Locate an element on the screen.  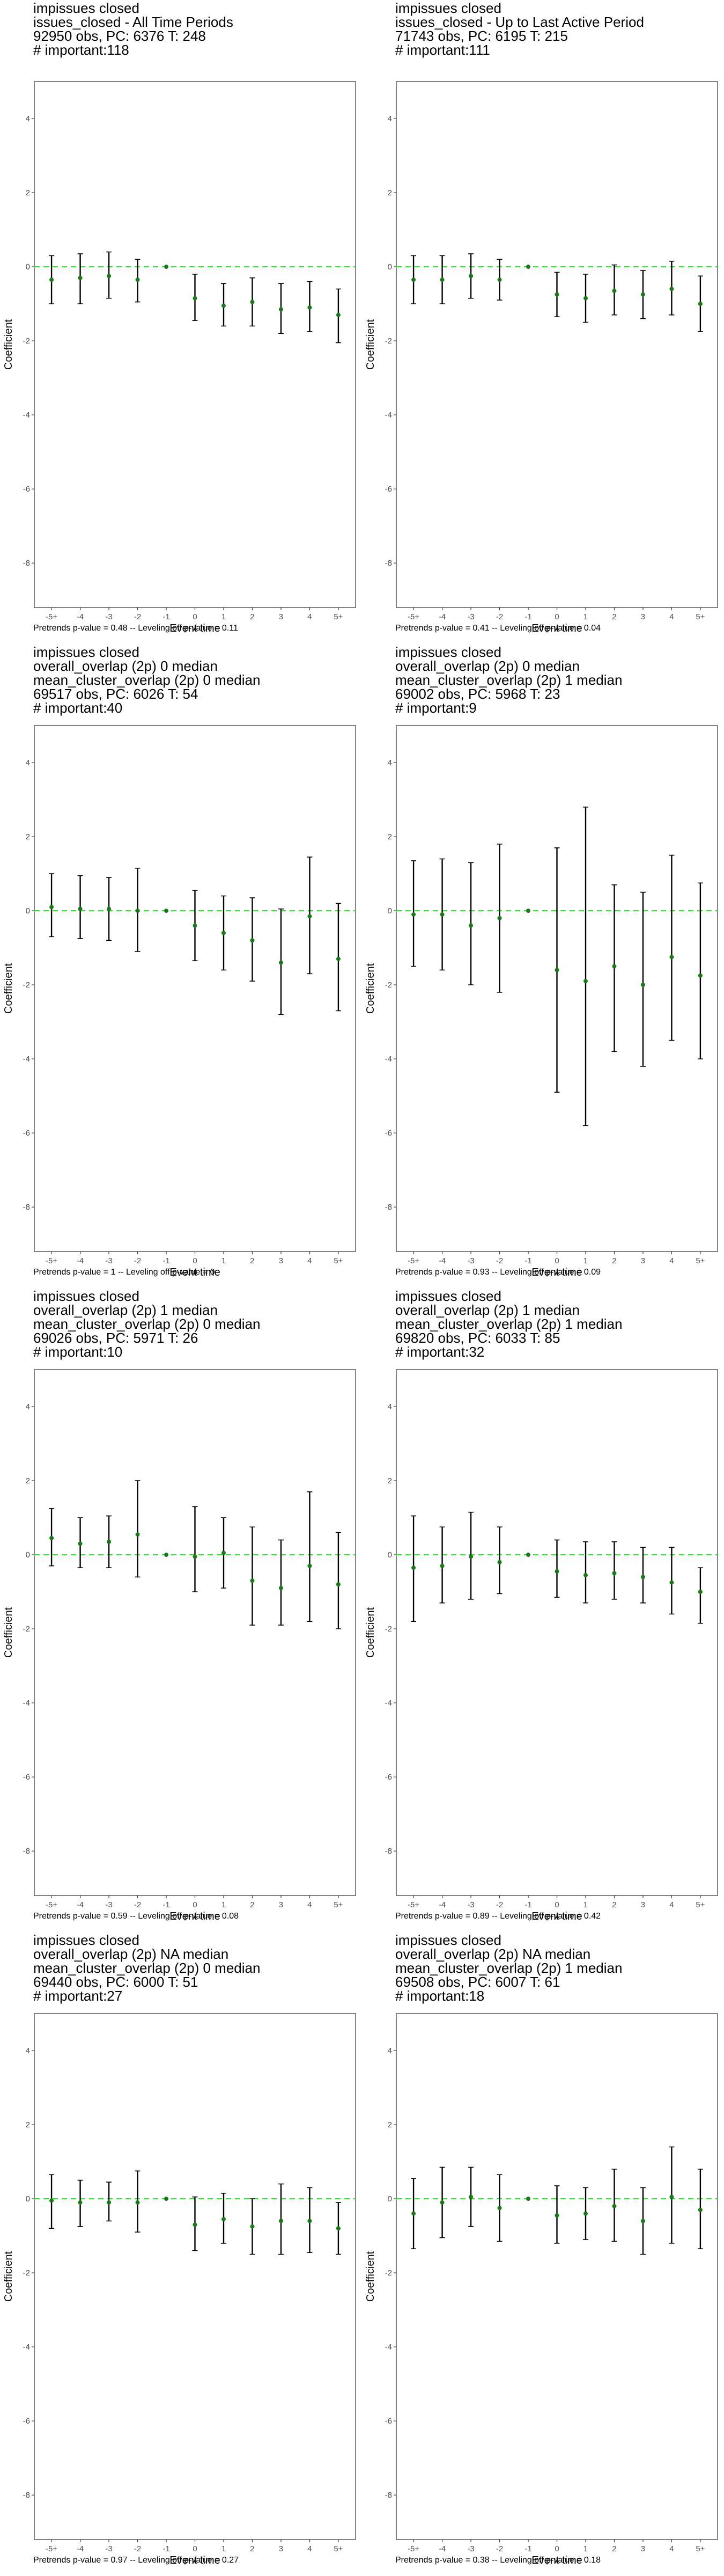
chart-title-line: overall_overlap (2p) 1 median is located at coordinates (125, 1310).